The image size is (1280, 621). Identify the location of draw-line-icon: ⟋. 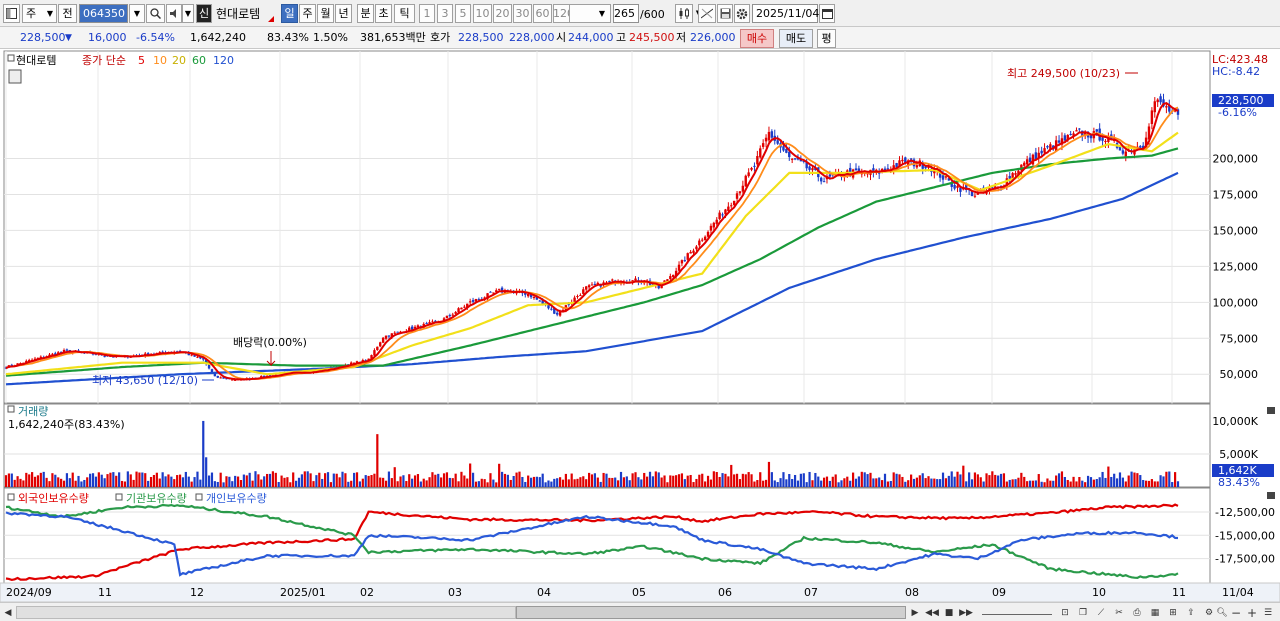
(1101, 612).